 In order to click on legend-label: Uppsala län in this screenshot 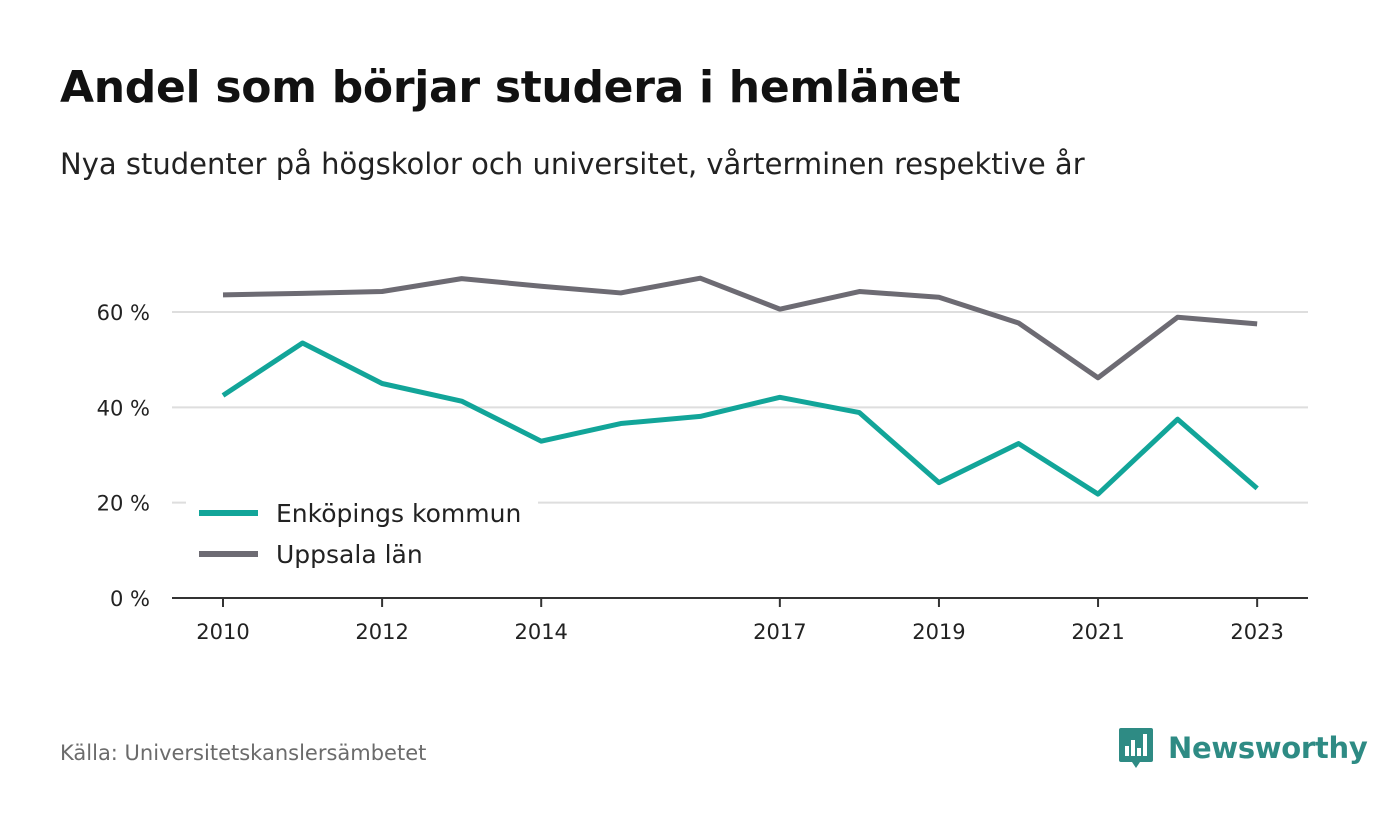, I will do `click(349, 554)`.